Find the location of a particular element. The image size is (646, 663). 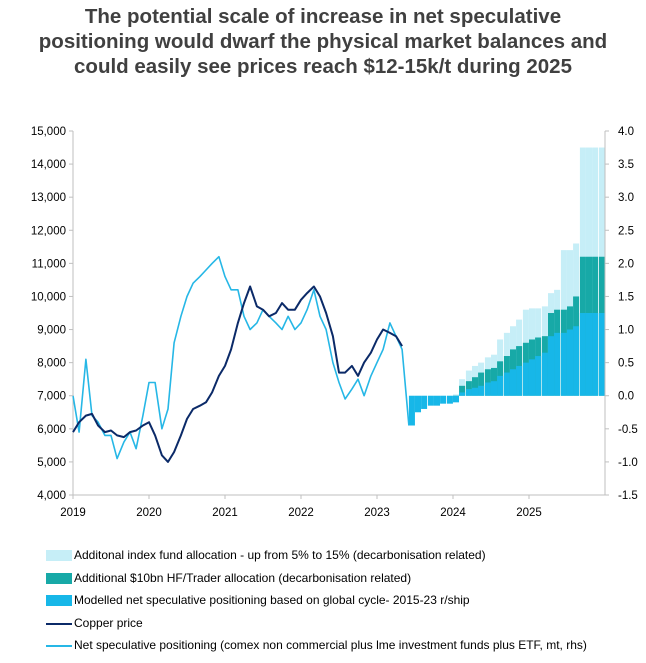

y-left-tick-label: 4,000 is located at coordinates (51, 496).